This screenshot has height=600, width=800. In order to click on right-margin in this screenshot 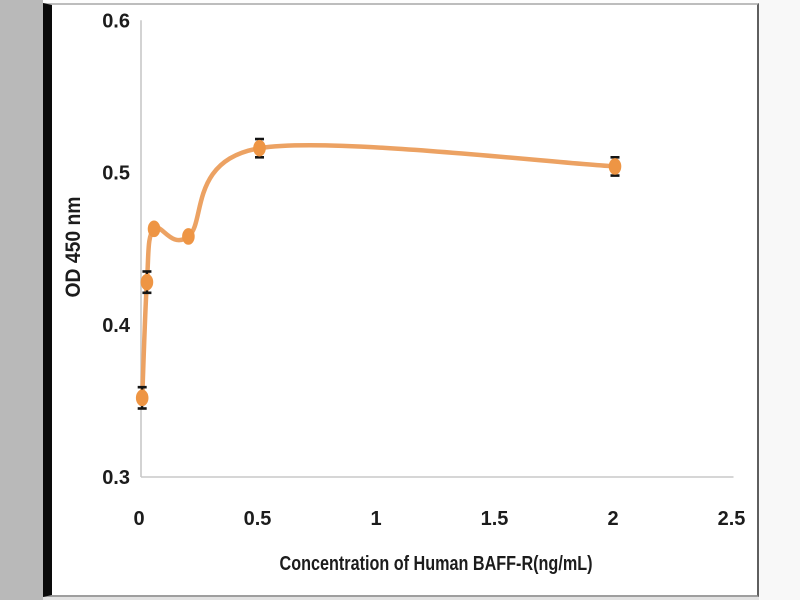, I will do `click(779, 300)`.